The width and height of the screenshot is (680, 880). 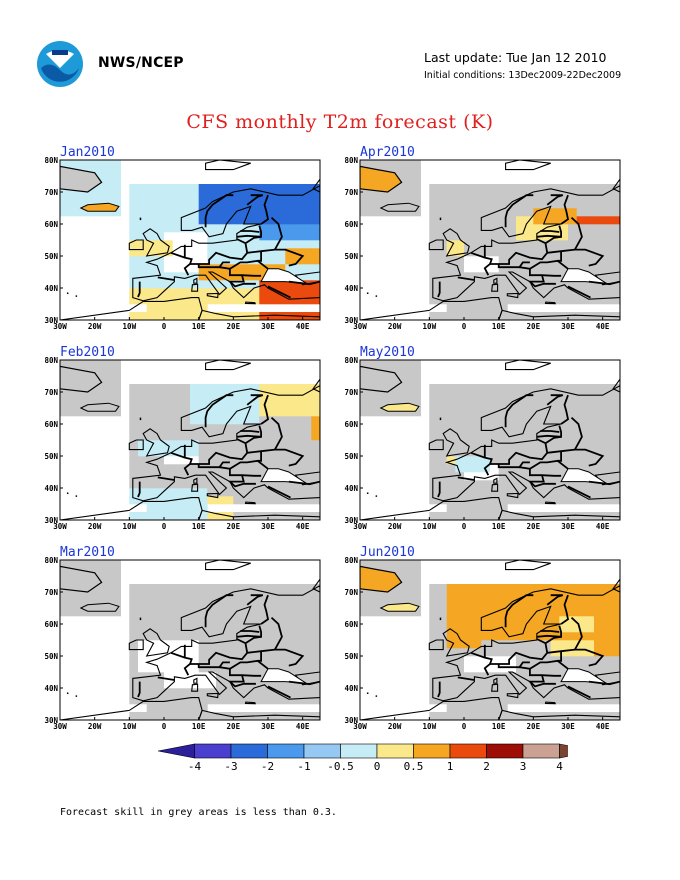 What do you see at coordinates (432, 751) in the screenshot?
I see `colorbar-swatch` at bounding box center [432, 751].